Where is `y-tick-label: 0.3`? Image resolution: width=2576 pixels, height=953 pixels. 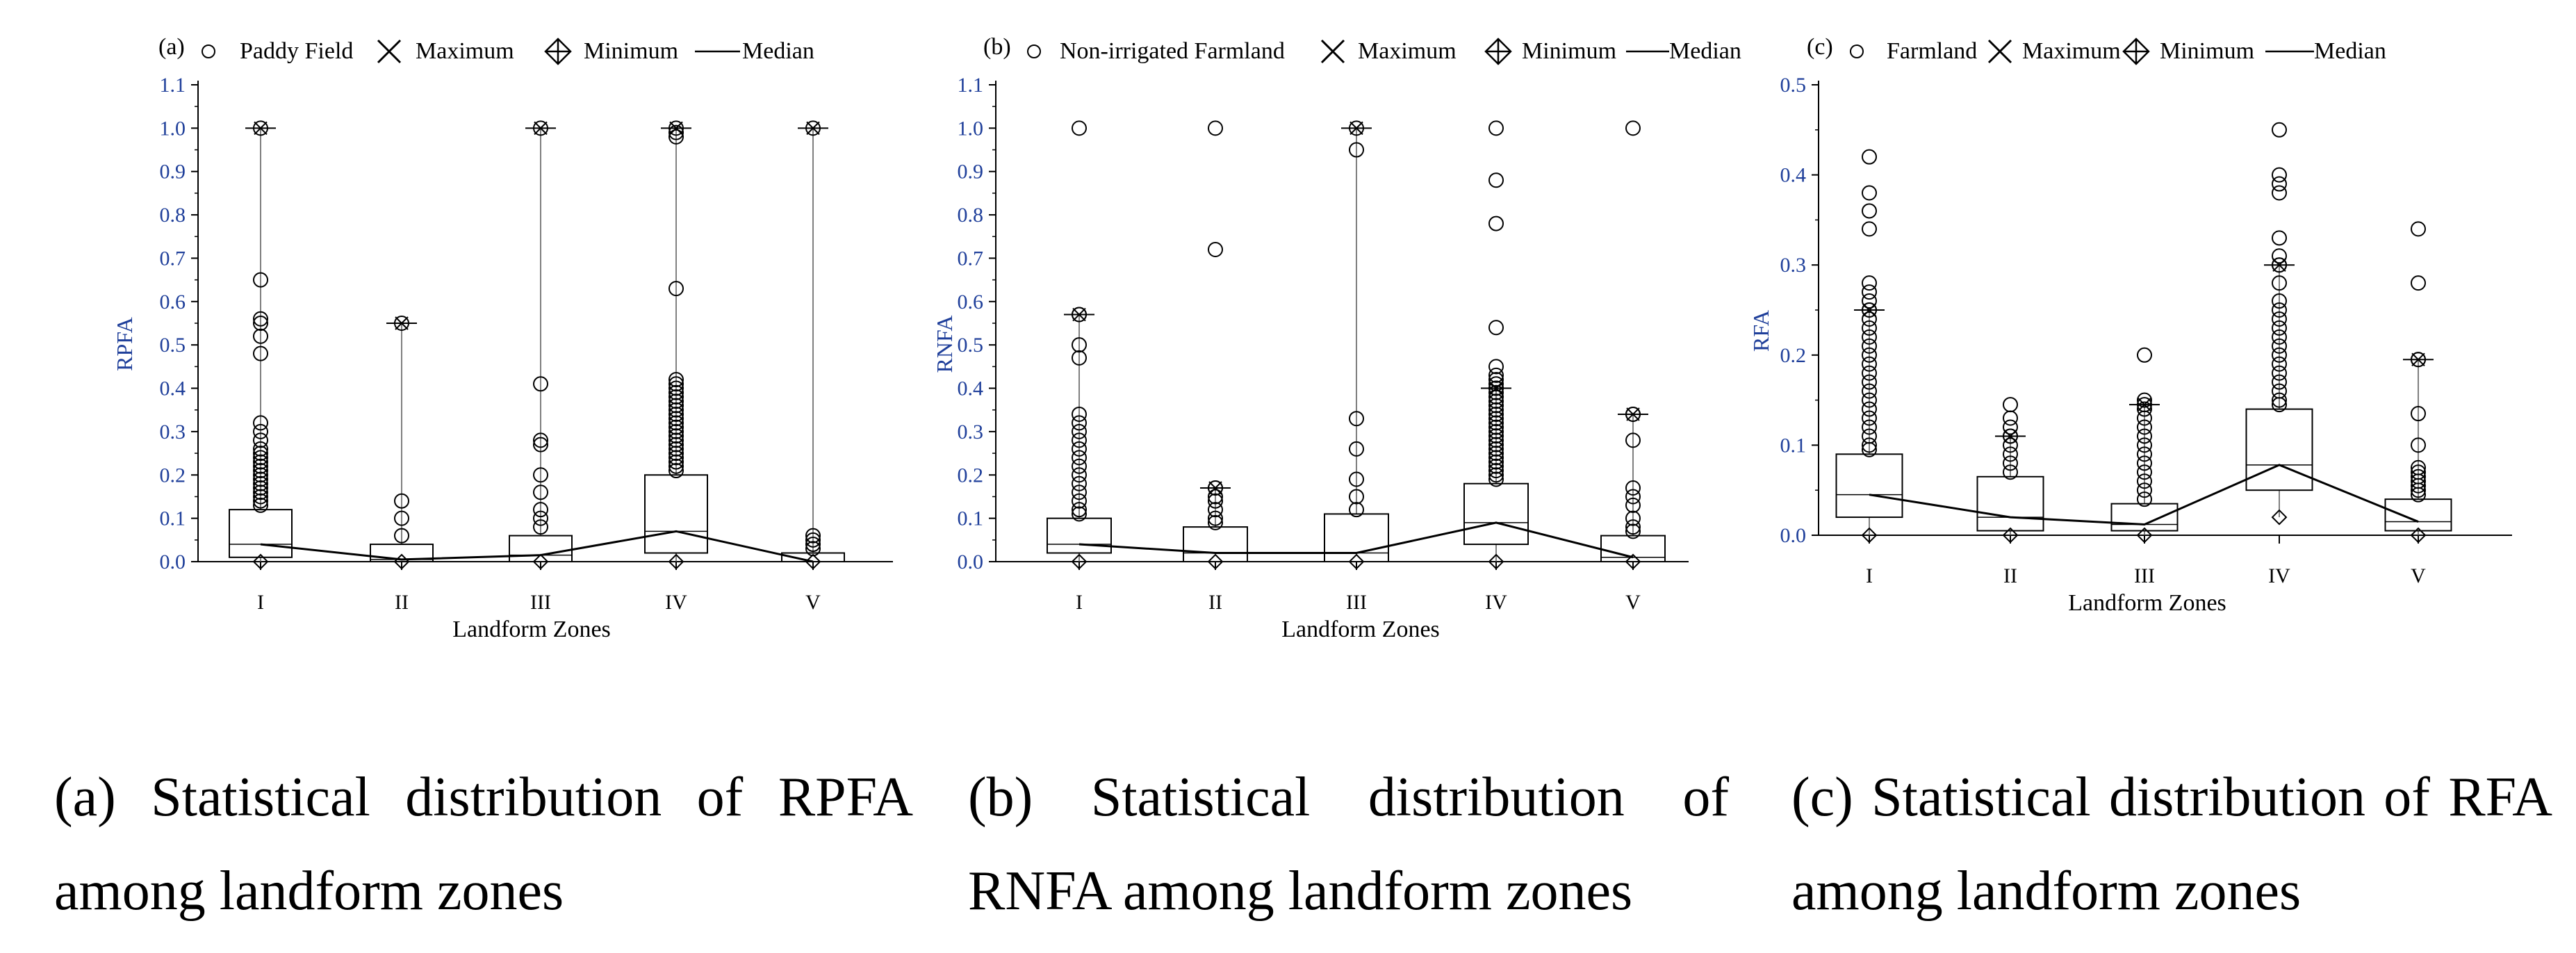
y-tick-label: 0.3 is located at coordinates (971, 432).